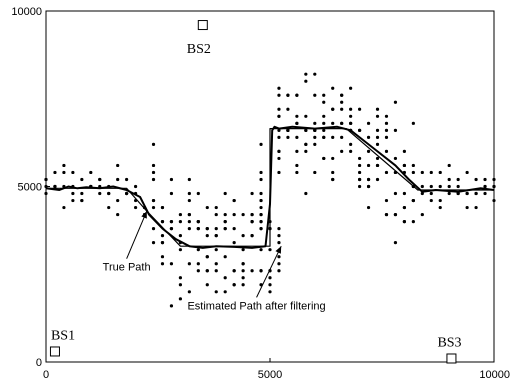  I want to click on base-station-marker, so click(202, 25).